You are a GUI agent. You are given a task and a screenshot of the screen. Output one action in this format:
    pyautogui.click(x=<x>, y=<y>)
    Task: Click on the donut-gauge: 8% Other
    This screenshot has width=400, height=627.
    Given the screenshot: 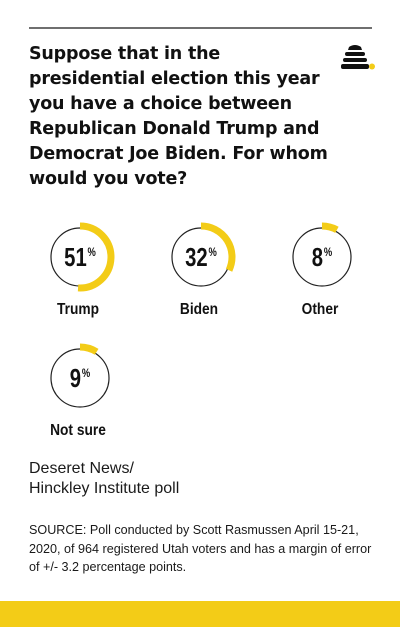 What is the action you would take?
    pyautogui.click(x=322, y=270)
    